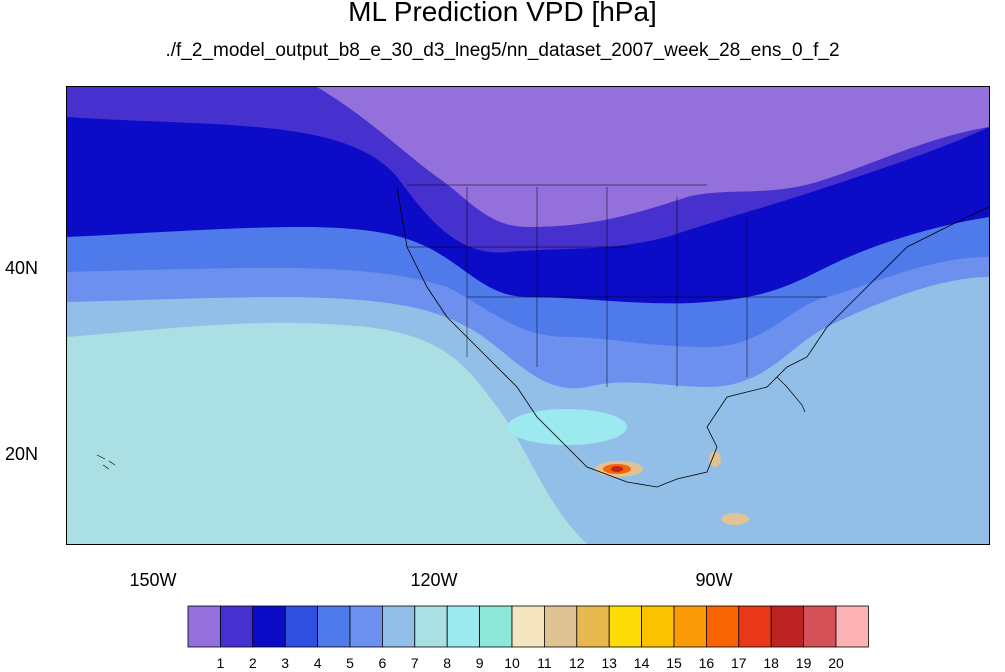 The image size is (1005, 672). I want to click on colorbar-label-17: 17, so click(739, 663).